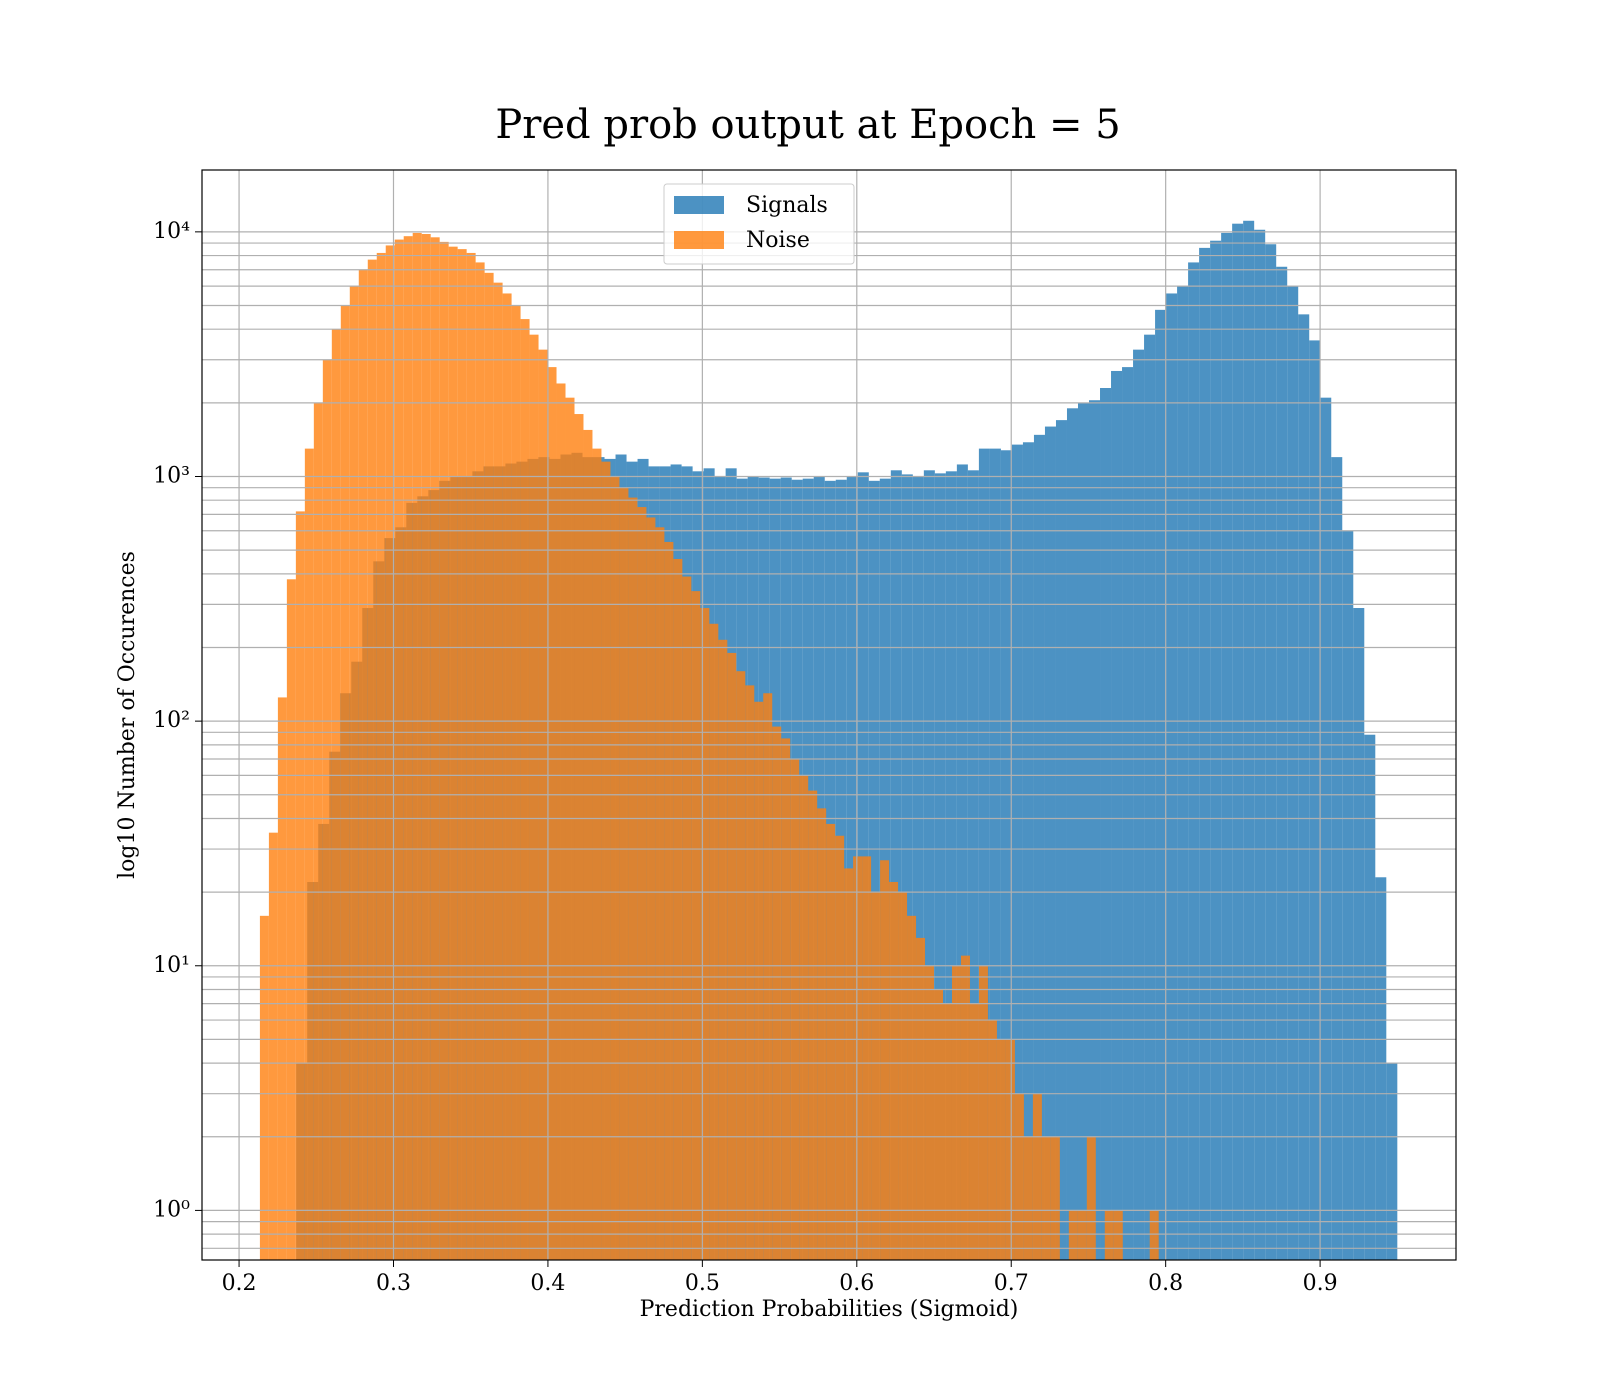 This screenshot has height=1400, width=1600. I want to click on y-tick-label: 10¹, so click(171, 965).